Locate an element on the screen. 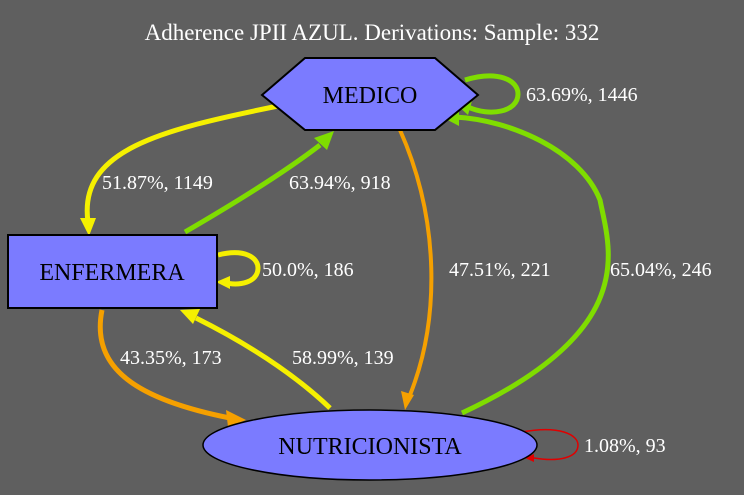 The height and width of the screenshot is (495, 744). edge-label-medico-to-enfermera: 51.87%, 1149 is located at coordinates (157, 183).